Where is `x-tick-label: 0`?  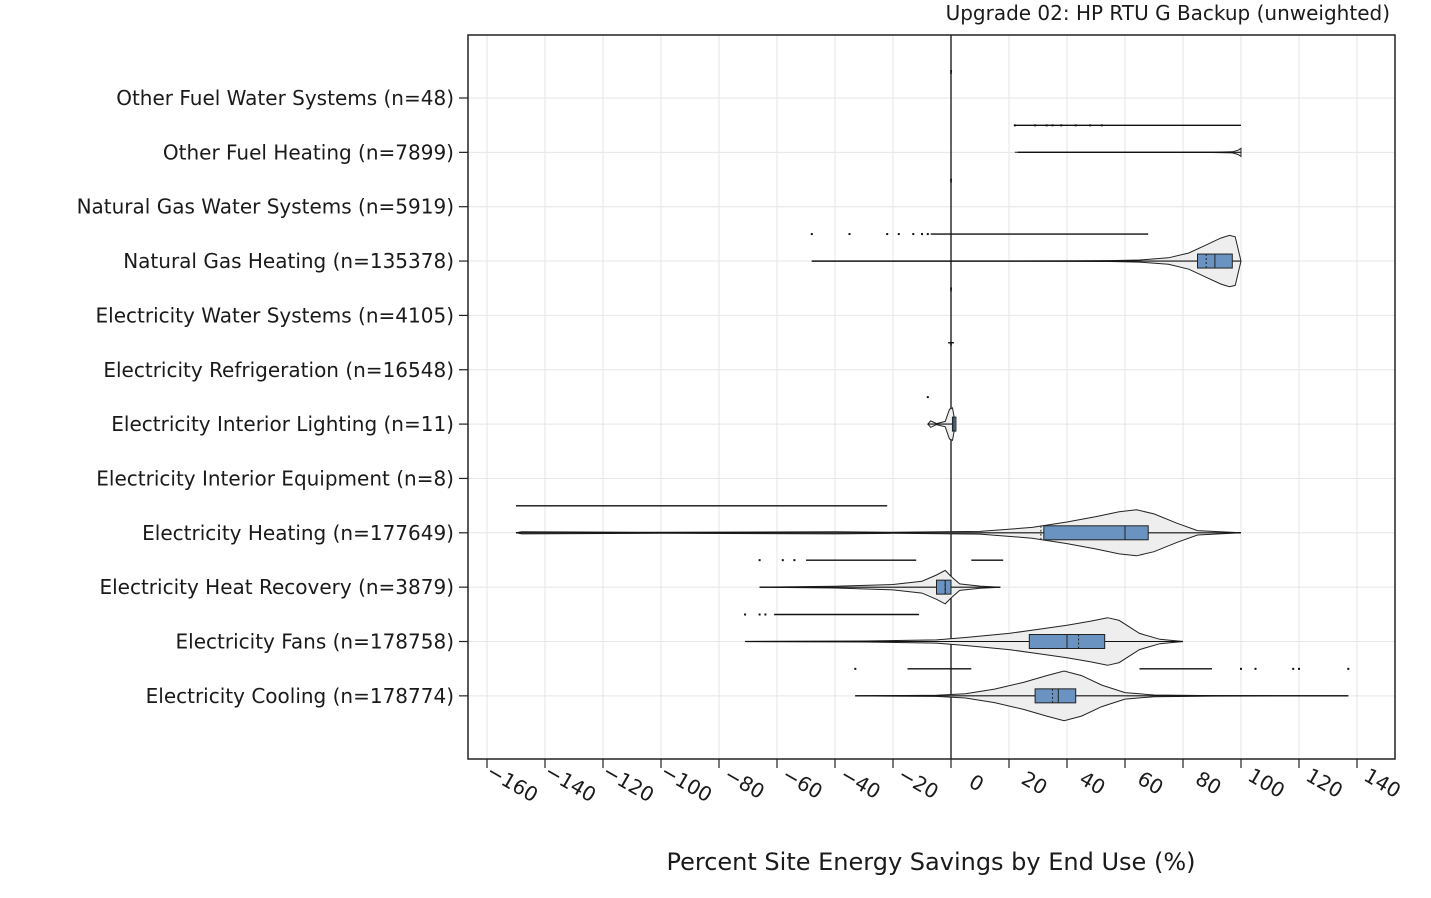 x-tick-label: 0 is located at coordinates (976, 782).